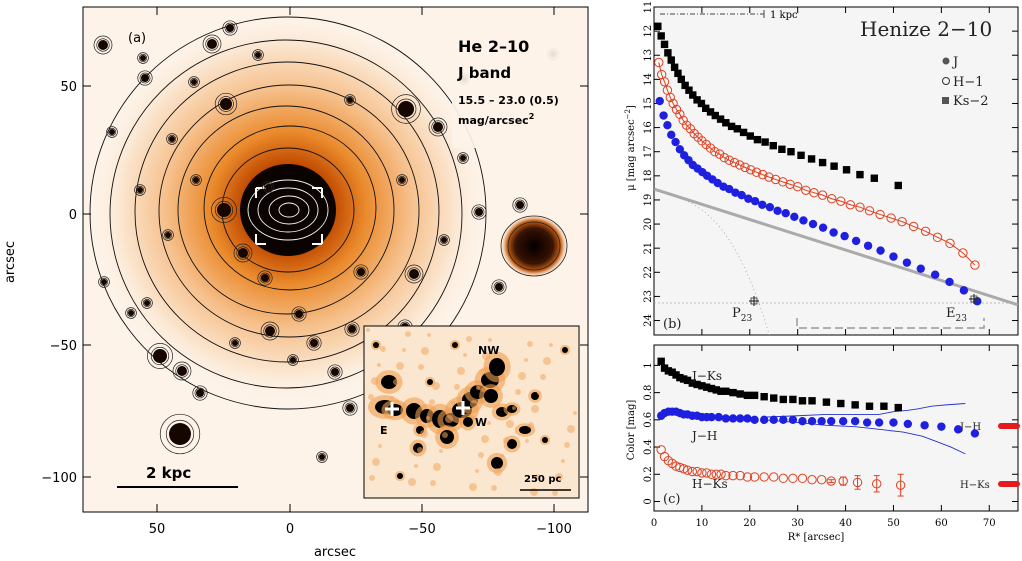 This screenshot has height=561, width=1022. What do you see at coordinates (890, 323) in the screenshot?
I see `fit-range-bracket` at bounding box center [890, 323].